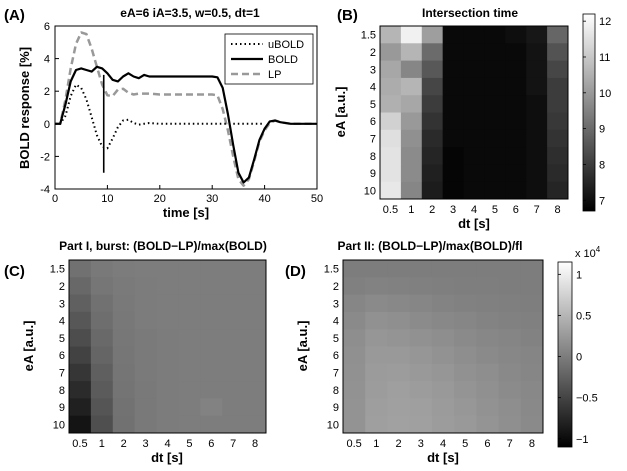 Image resolution: width=627 pixels, height=471 pixels. I want to click on x-tick-label: 10, so click(107, 199).